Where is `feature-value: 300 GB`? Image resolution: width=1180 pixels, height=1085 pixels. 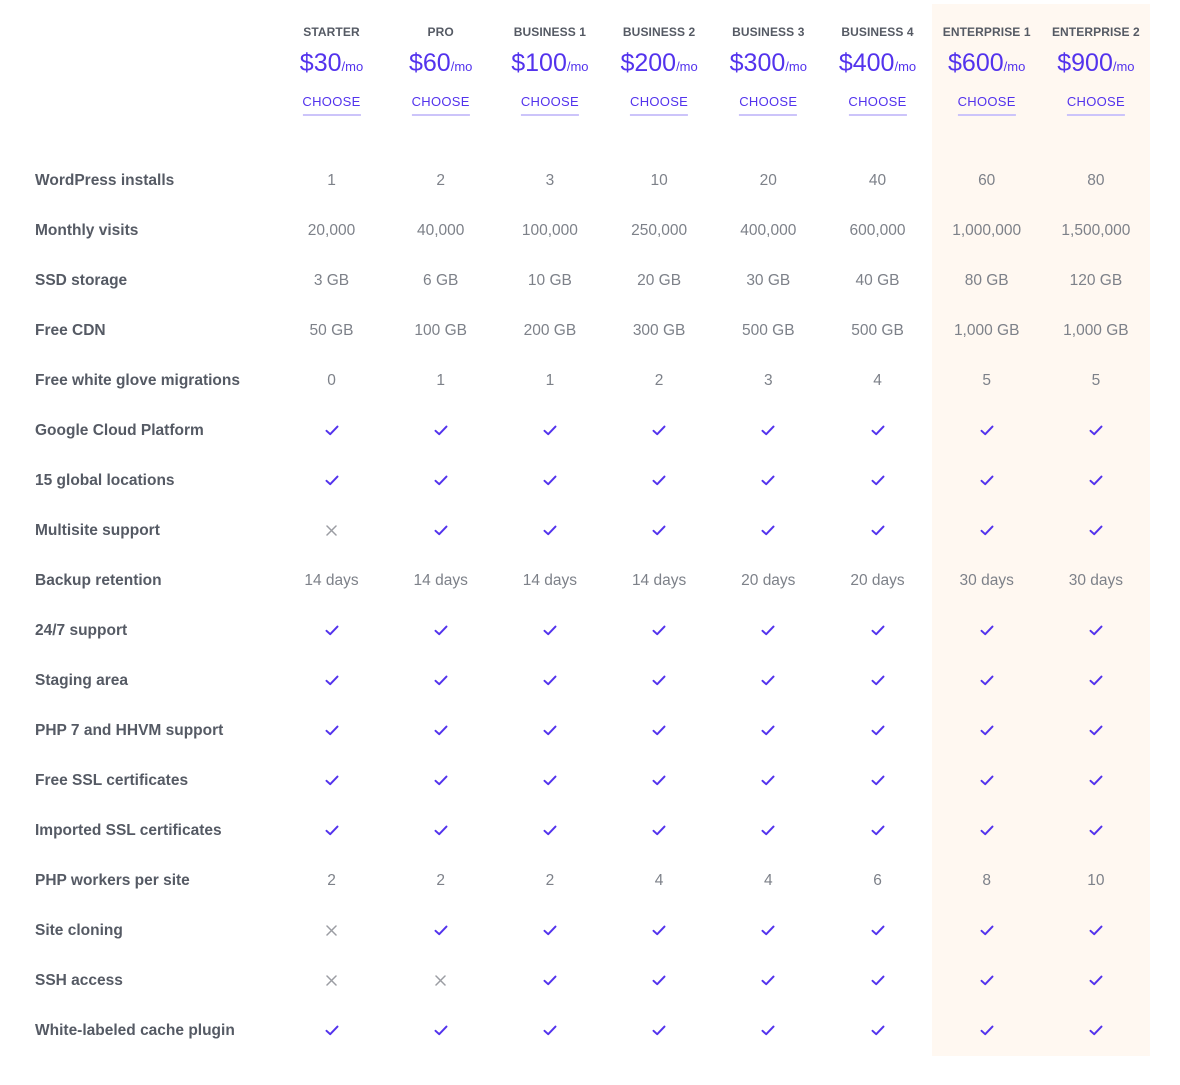
feature-value: 300 GB is located at coordinates (659, 330).